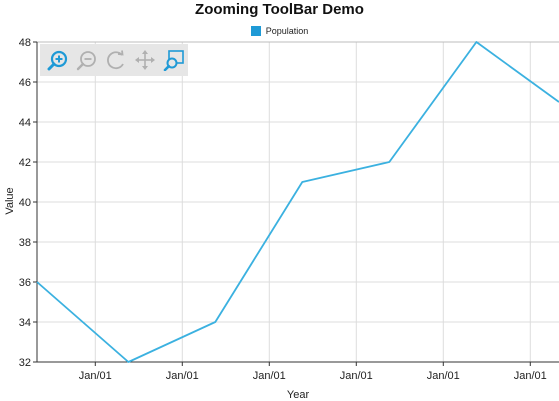 This screenshot has height=401, width=559. I want to click on legend-swatch, so click(255, 31).